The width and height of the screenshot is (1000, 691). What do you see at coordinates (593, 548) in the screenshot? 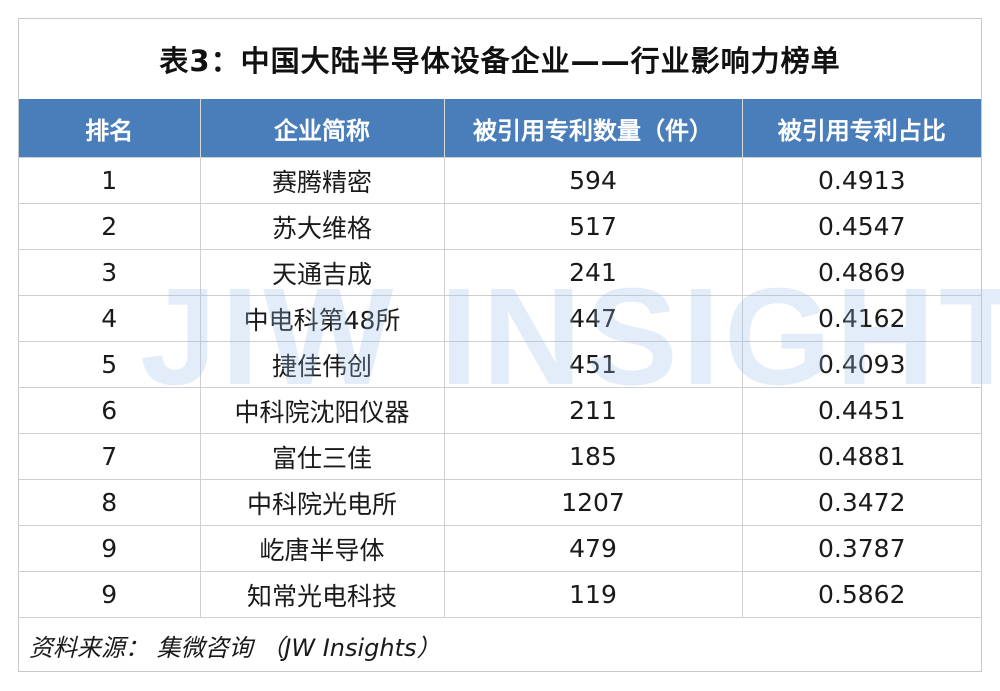
I see `patent-count-cell: 479` at bounding box center [593, 548].